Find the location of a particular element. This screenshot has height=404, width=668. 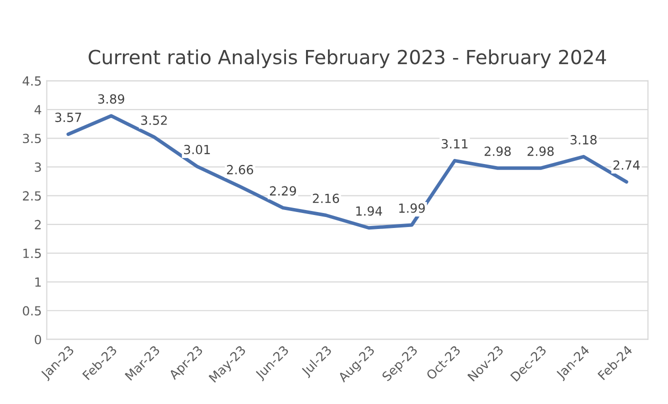

y-tick-label: 0.5 is located at coordinates (31, 311).